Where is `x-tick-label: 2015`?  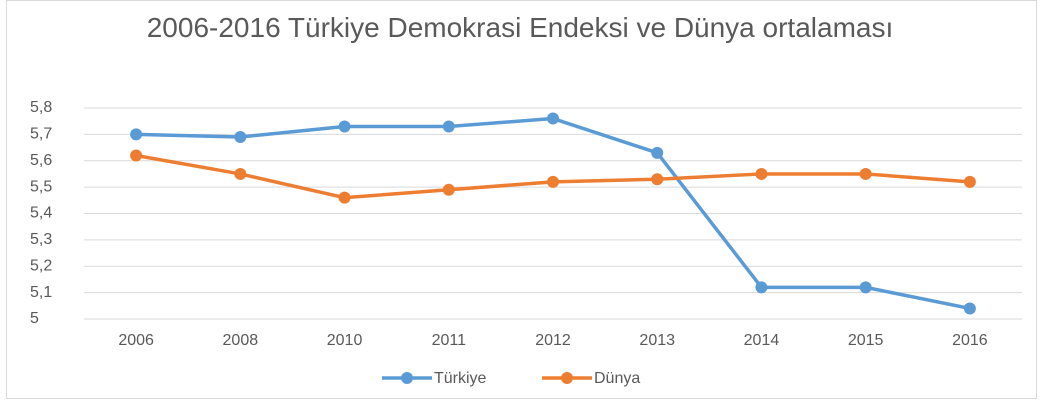 x-tick-label: 2015 is located at coordinates (866, 340).